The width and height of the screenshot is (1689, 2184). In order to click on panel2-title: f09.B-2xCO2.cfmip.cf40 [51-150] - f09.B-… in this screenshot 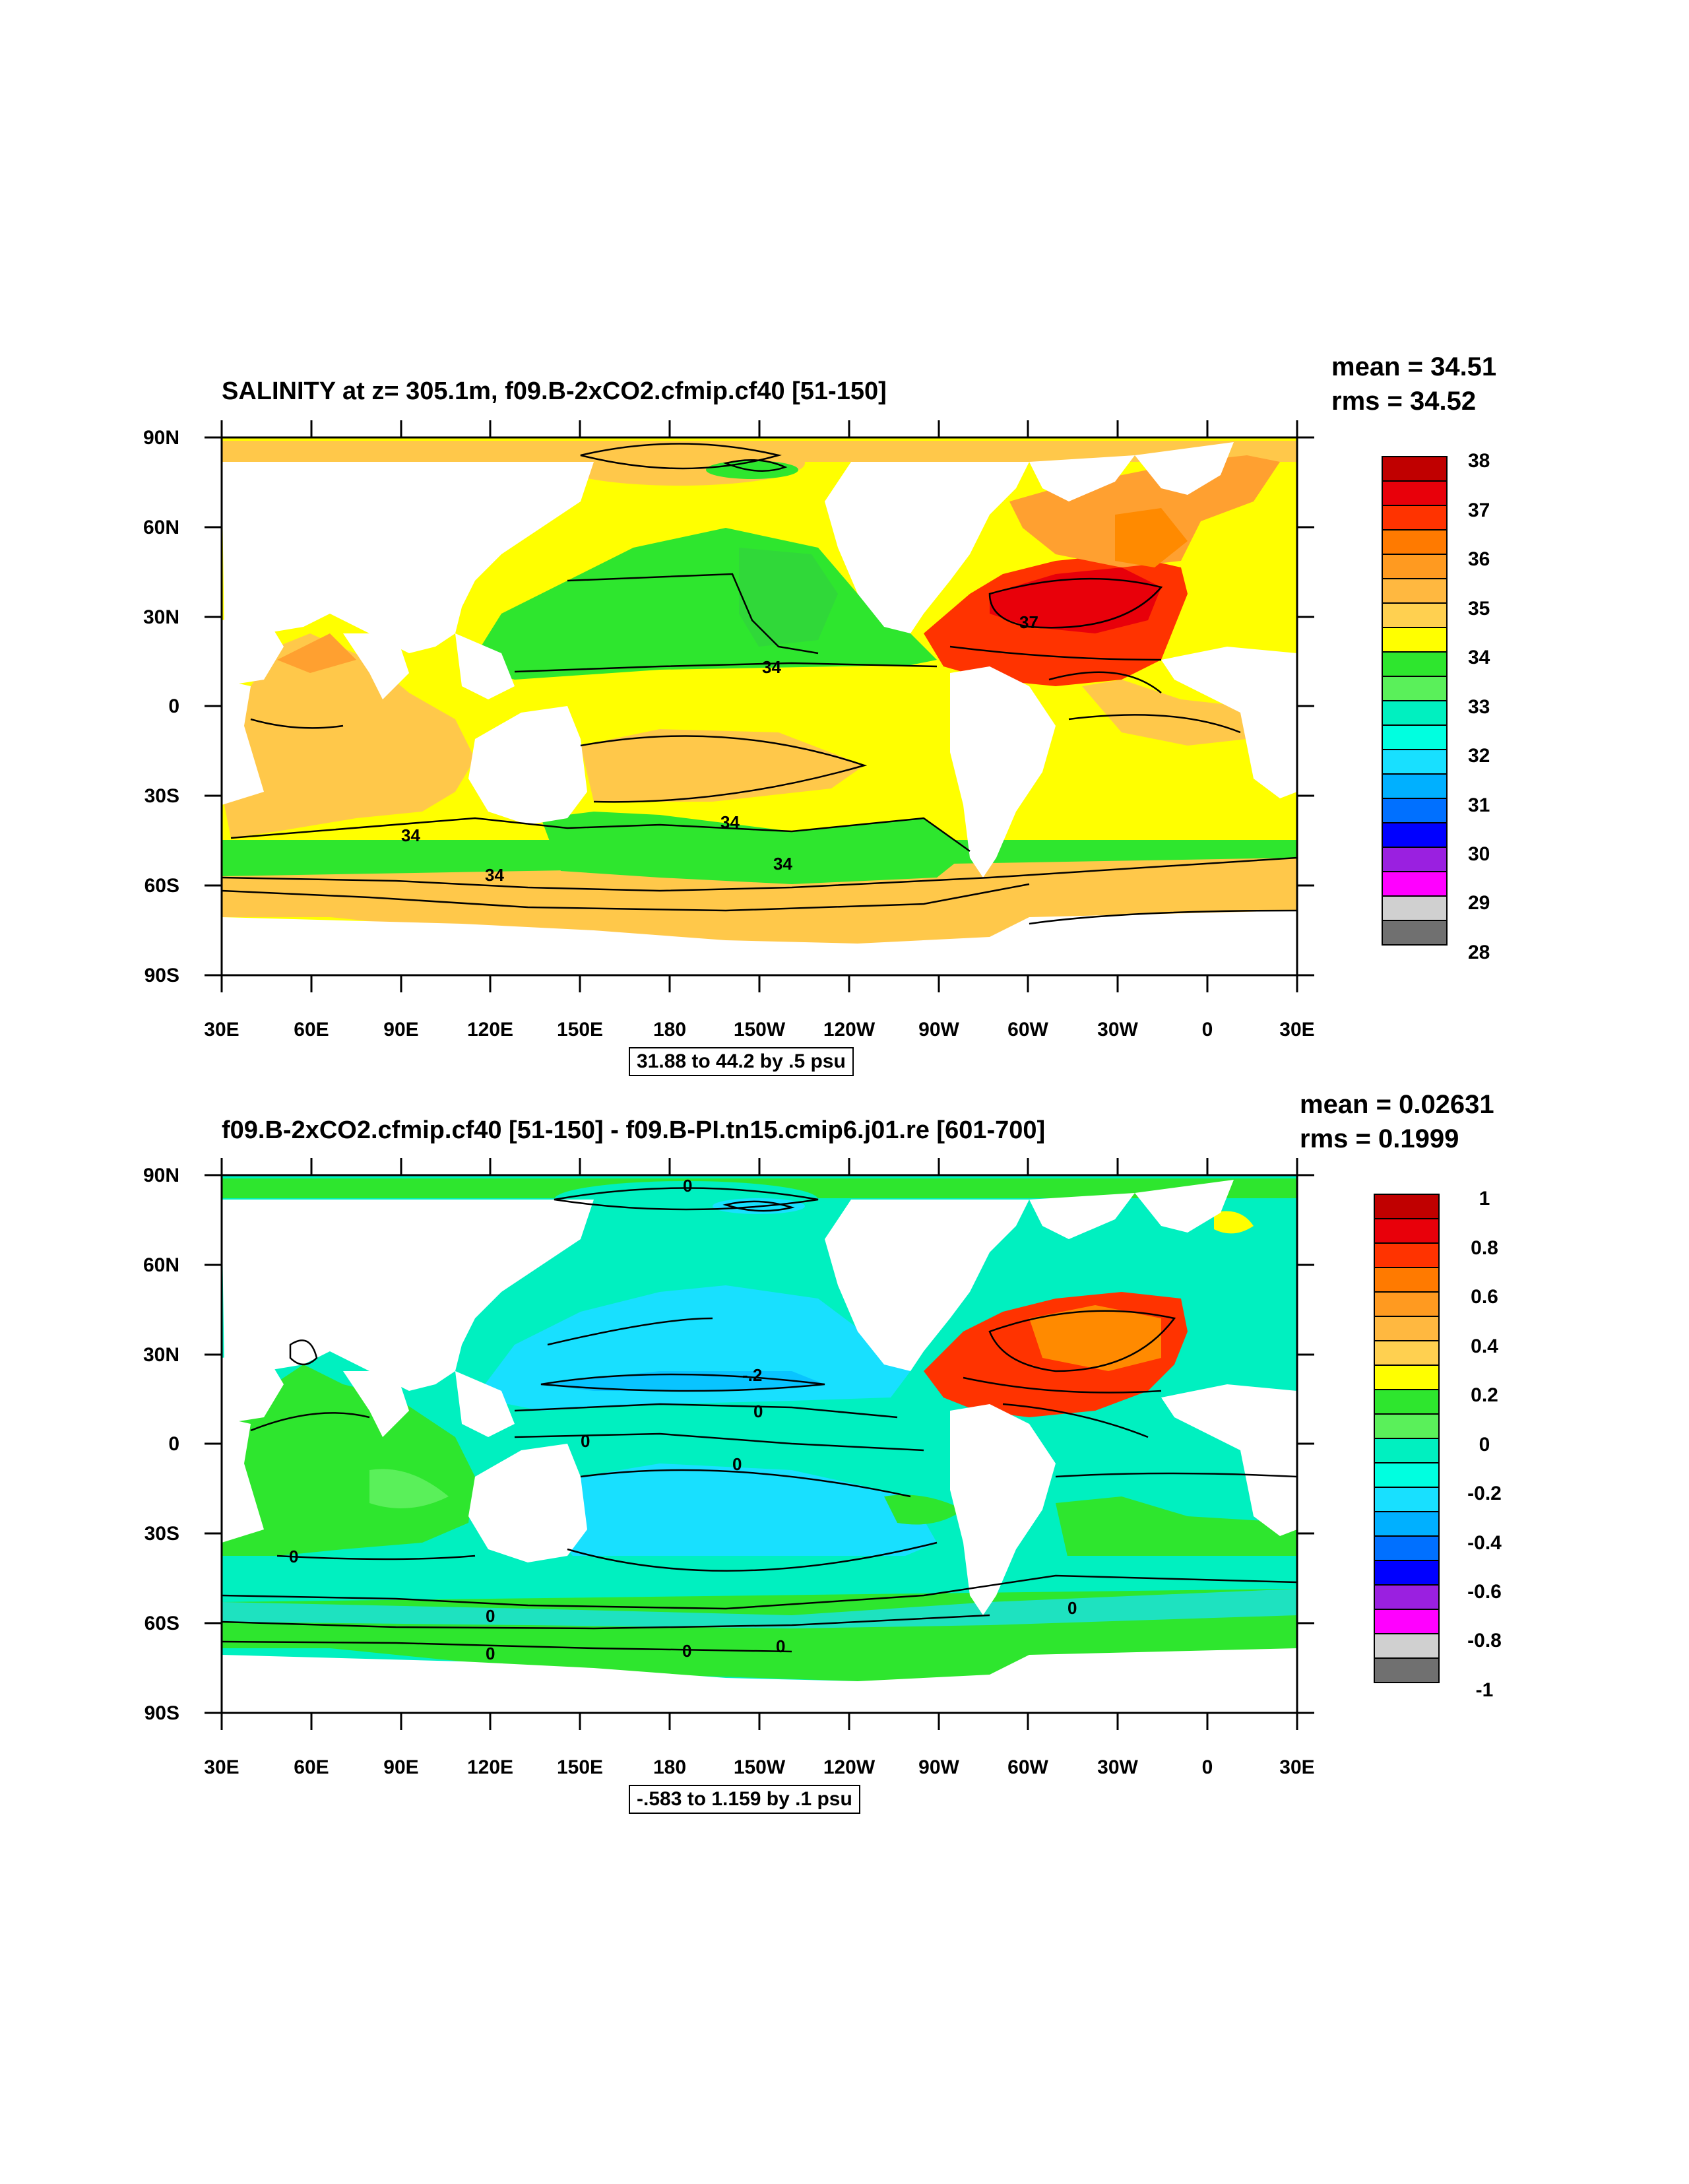, I will do `click(634, 1130)`.